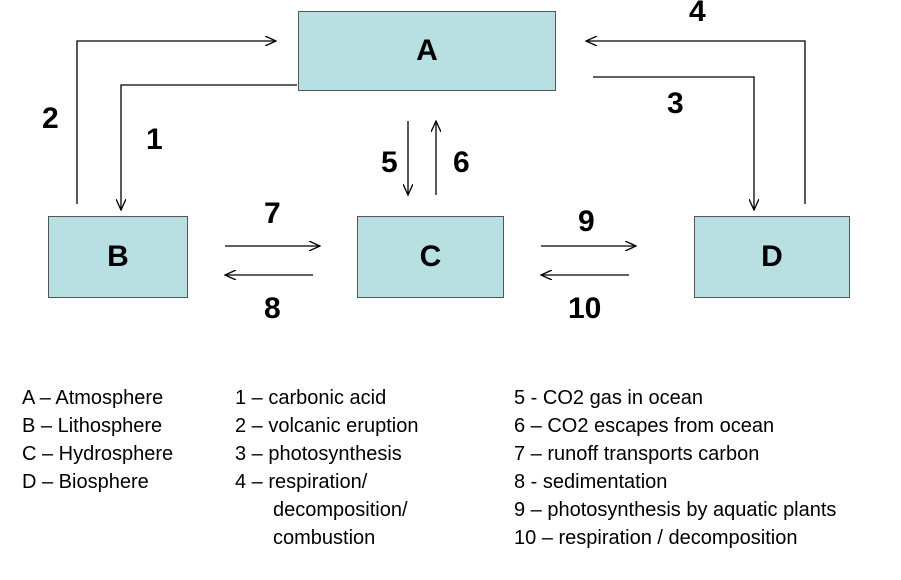 Image resolution: width=901 pixels, height=580 pixels. I want to click on label-arrow-6: 6, so click(461, 162).